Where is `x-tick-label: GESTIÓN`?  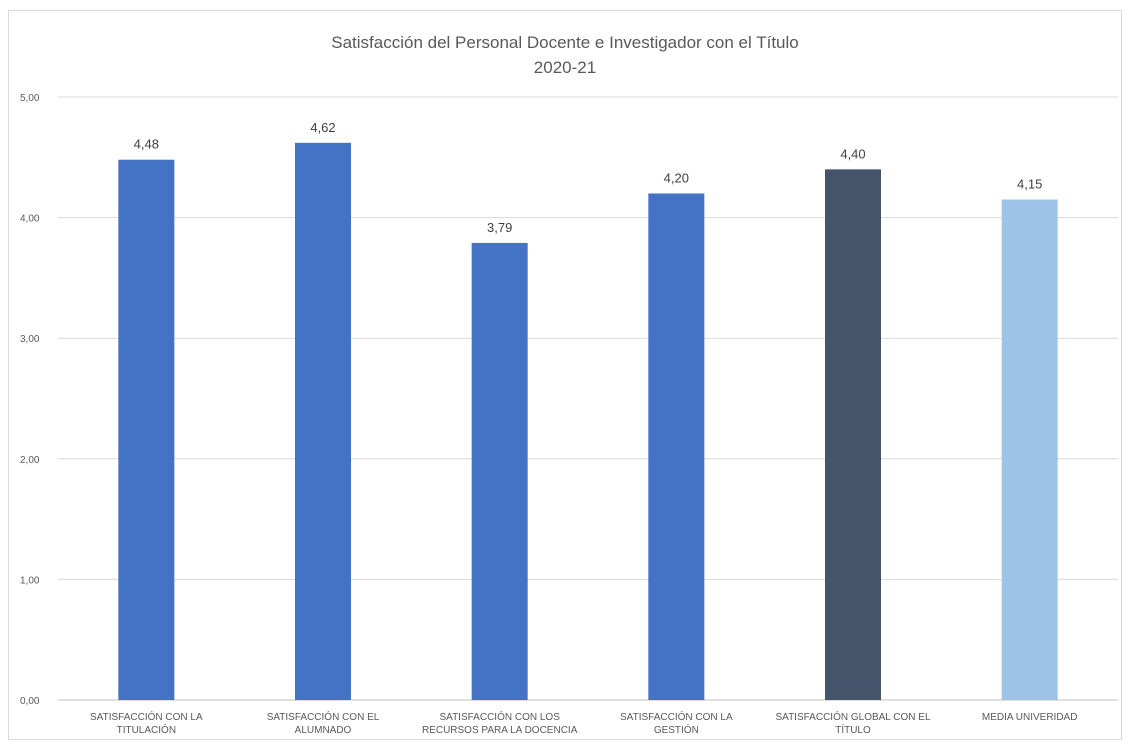
x-tick-label: GESTIÓN is located at coordinates (676, 729).